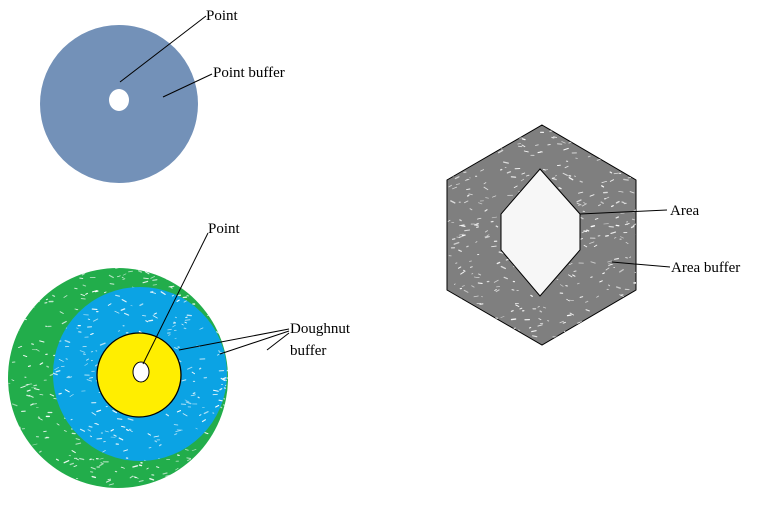  Describe the element at coordinates (308, 351) in the screenshot. I see `doughnut-buffer-label-line2: buffer` at that location.